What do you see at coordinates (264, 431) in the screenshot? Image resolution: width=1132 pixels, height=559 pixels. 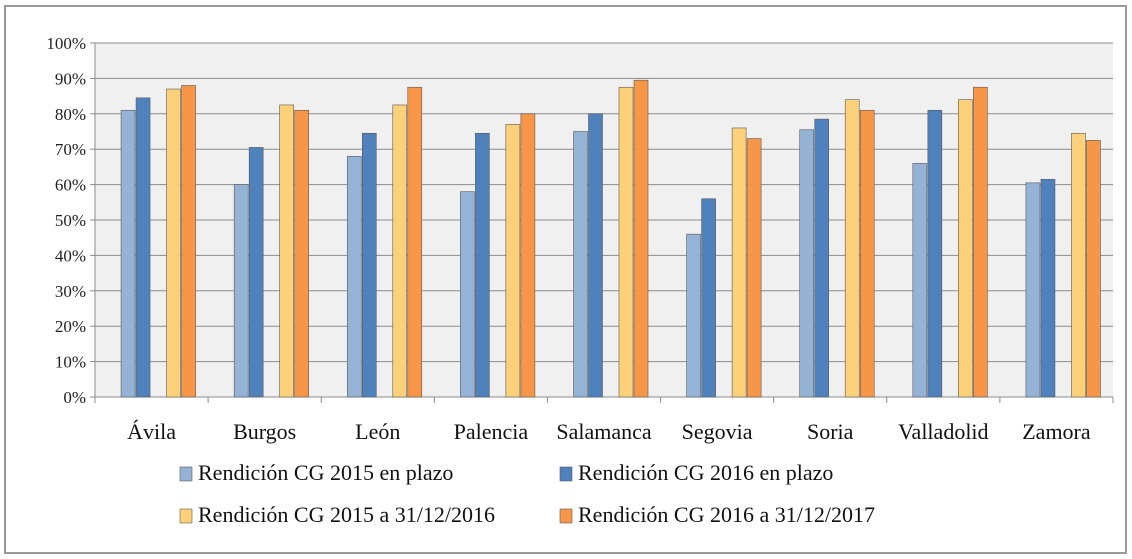 I see `x-category-label: Burgos` at bounding box center [264, 431].